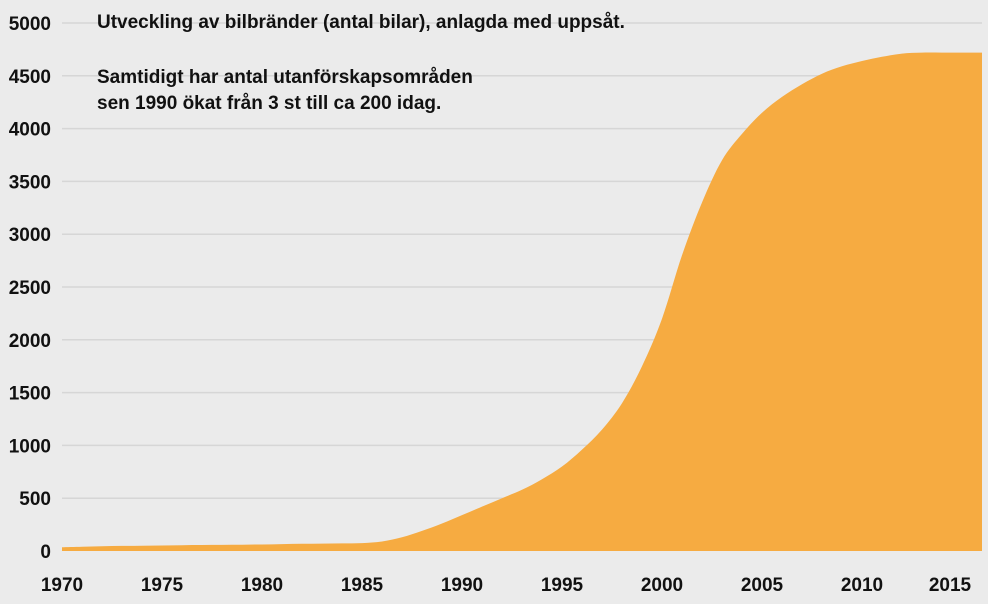 The width and height of the screenshot is (997, 604). Describe the element at coordinates (462, 585) in the screenshot. I see `x-tick-label-1990: 1990` at that location.